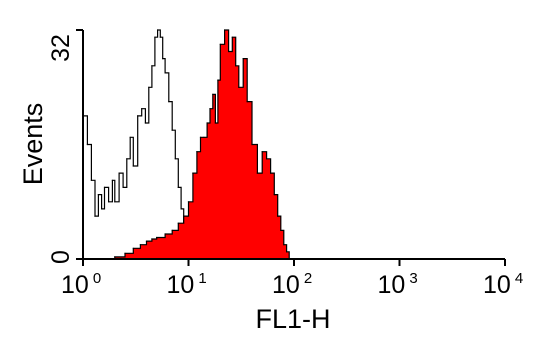 The width and height of the screenshot is (543, 346). What do you see at coordinates (61, 48) in the screenshot?
I see `y-tick-label: 32` at bounding box center [61, 48].